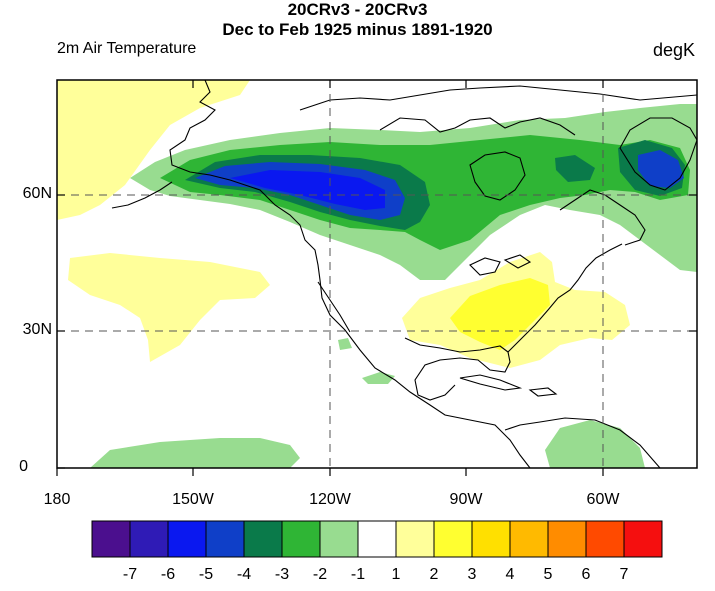 The height and width of the screenshot is (591, 715). What do you see at coordinates (457, 369) in the screenshot?
I see `coast-gulf-mexico` at bounding box center [457, 369].